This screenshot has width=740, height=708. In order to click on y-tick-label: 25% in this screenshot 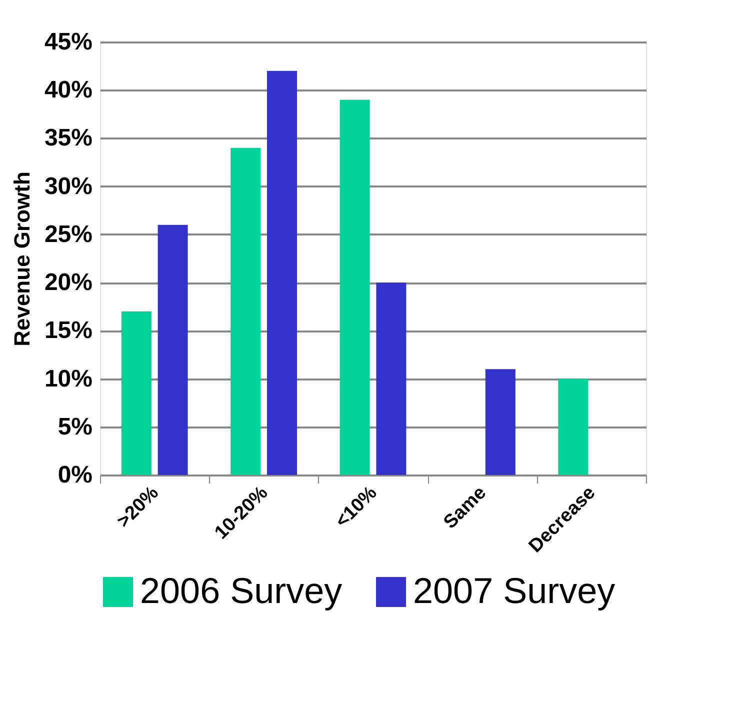, I will do `click(68, 234)`.